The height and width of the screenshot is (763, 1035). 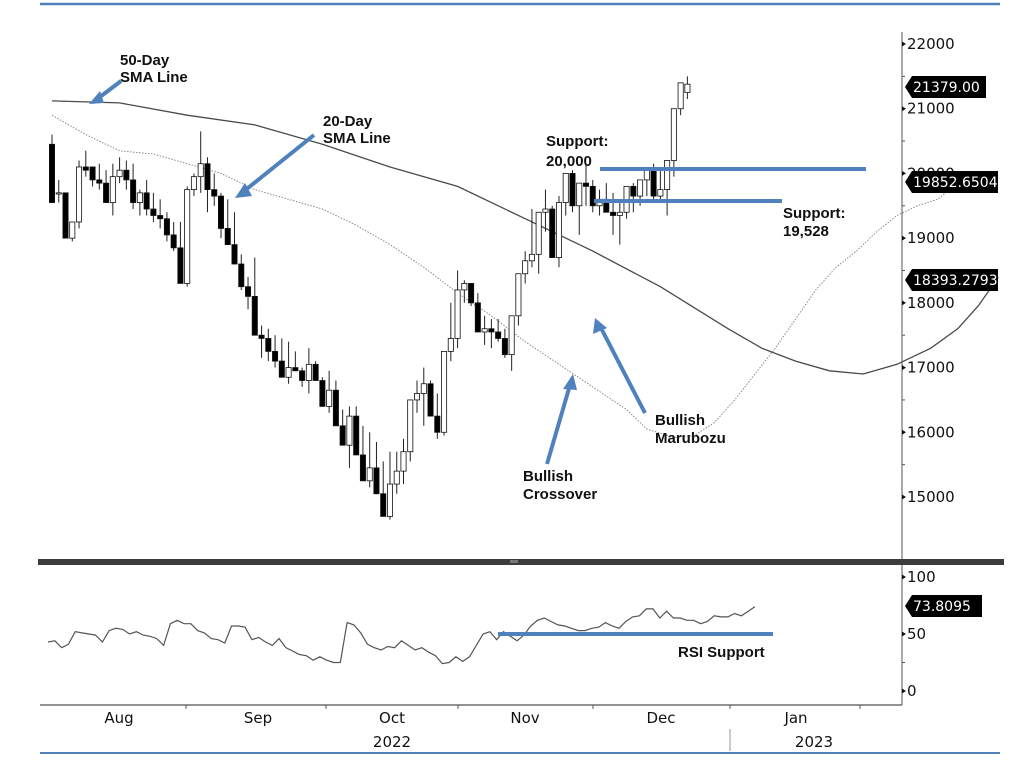 What do you see at coordinates (660, 718) in the screenshot?
I see `x-label-dec: Dec` at bounding box center [660, 718].